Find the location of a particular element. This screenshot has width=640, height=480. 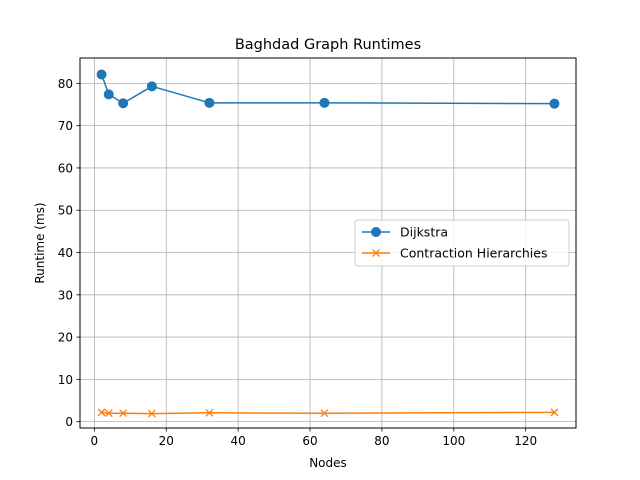

y-tick-label: 40 is located at coordinates (65, 253).